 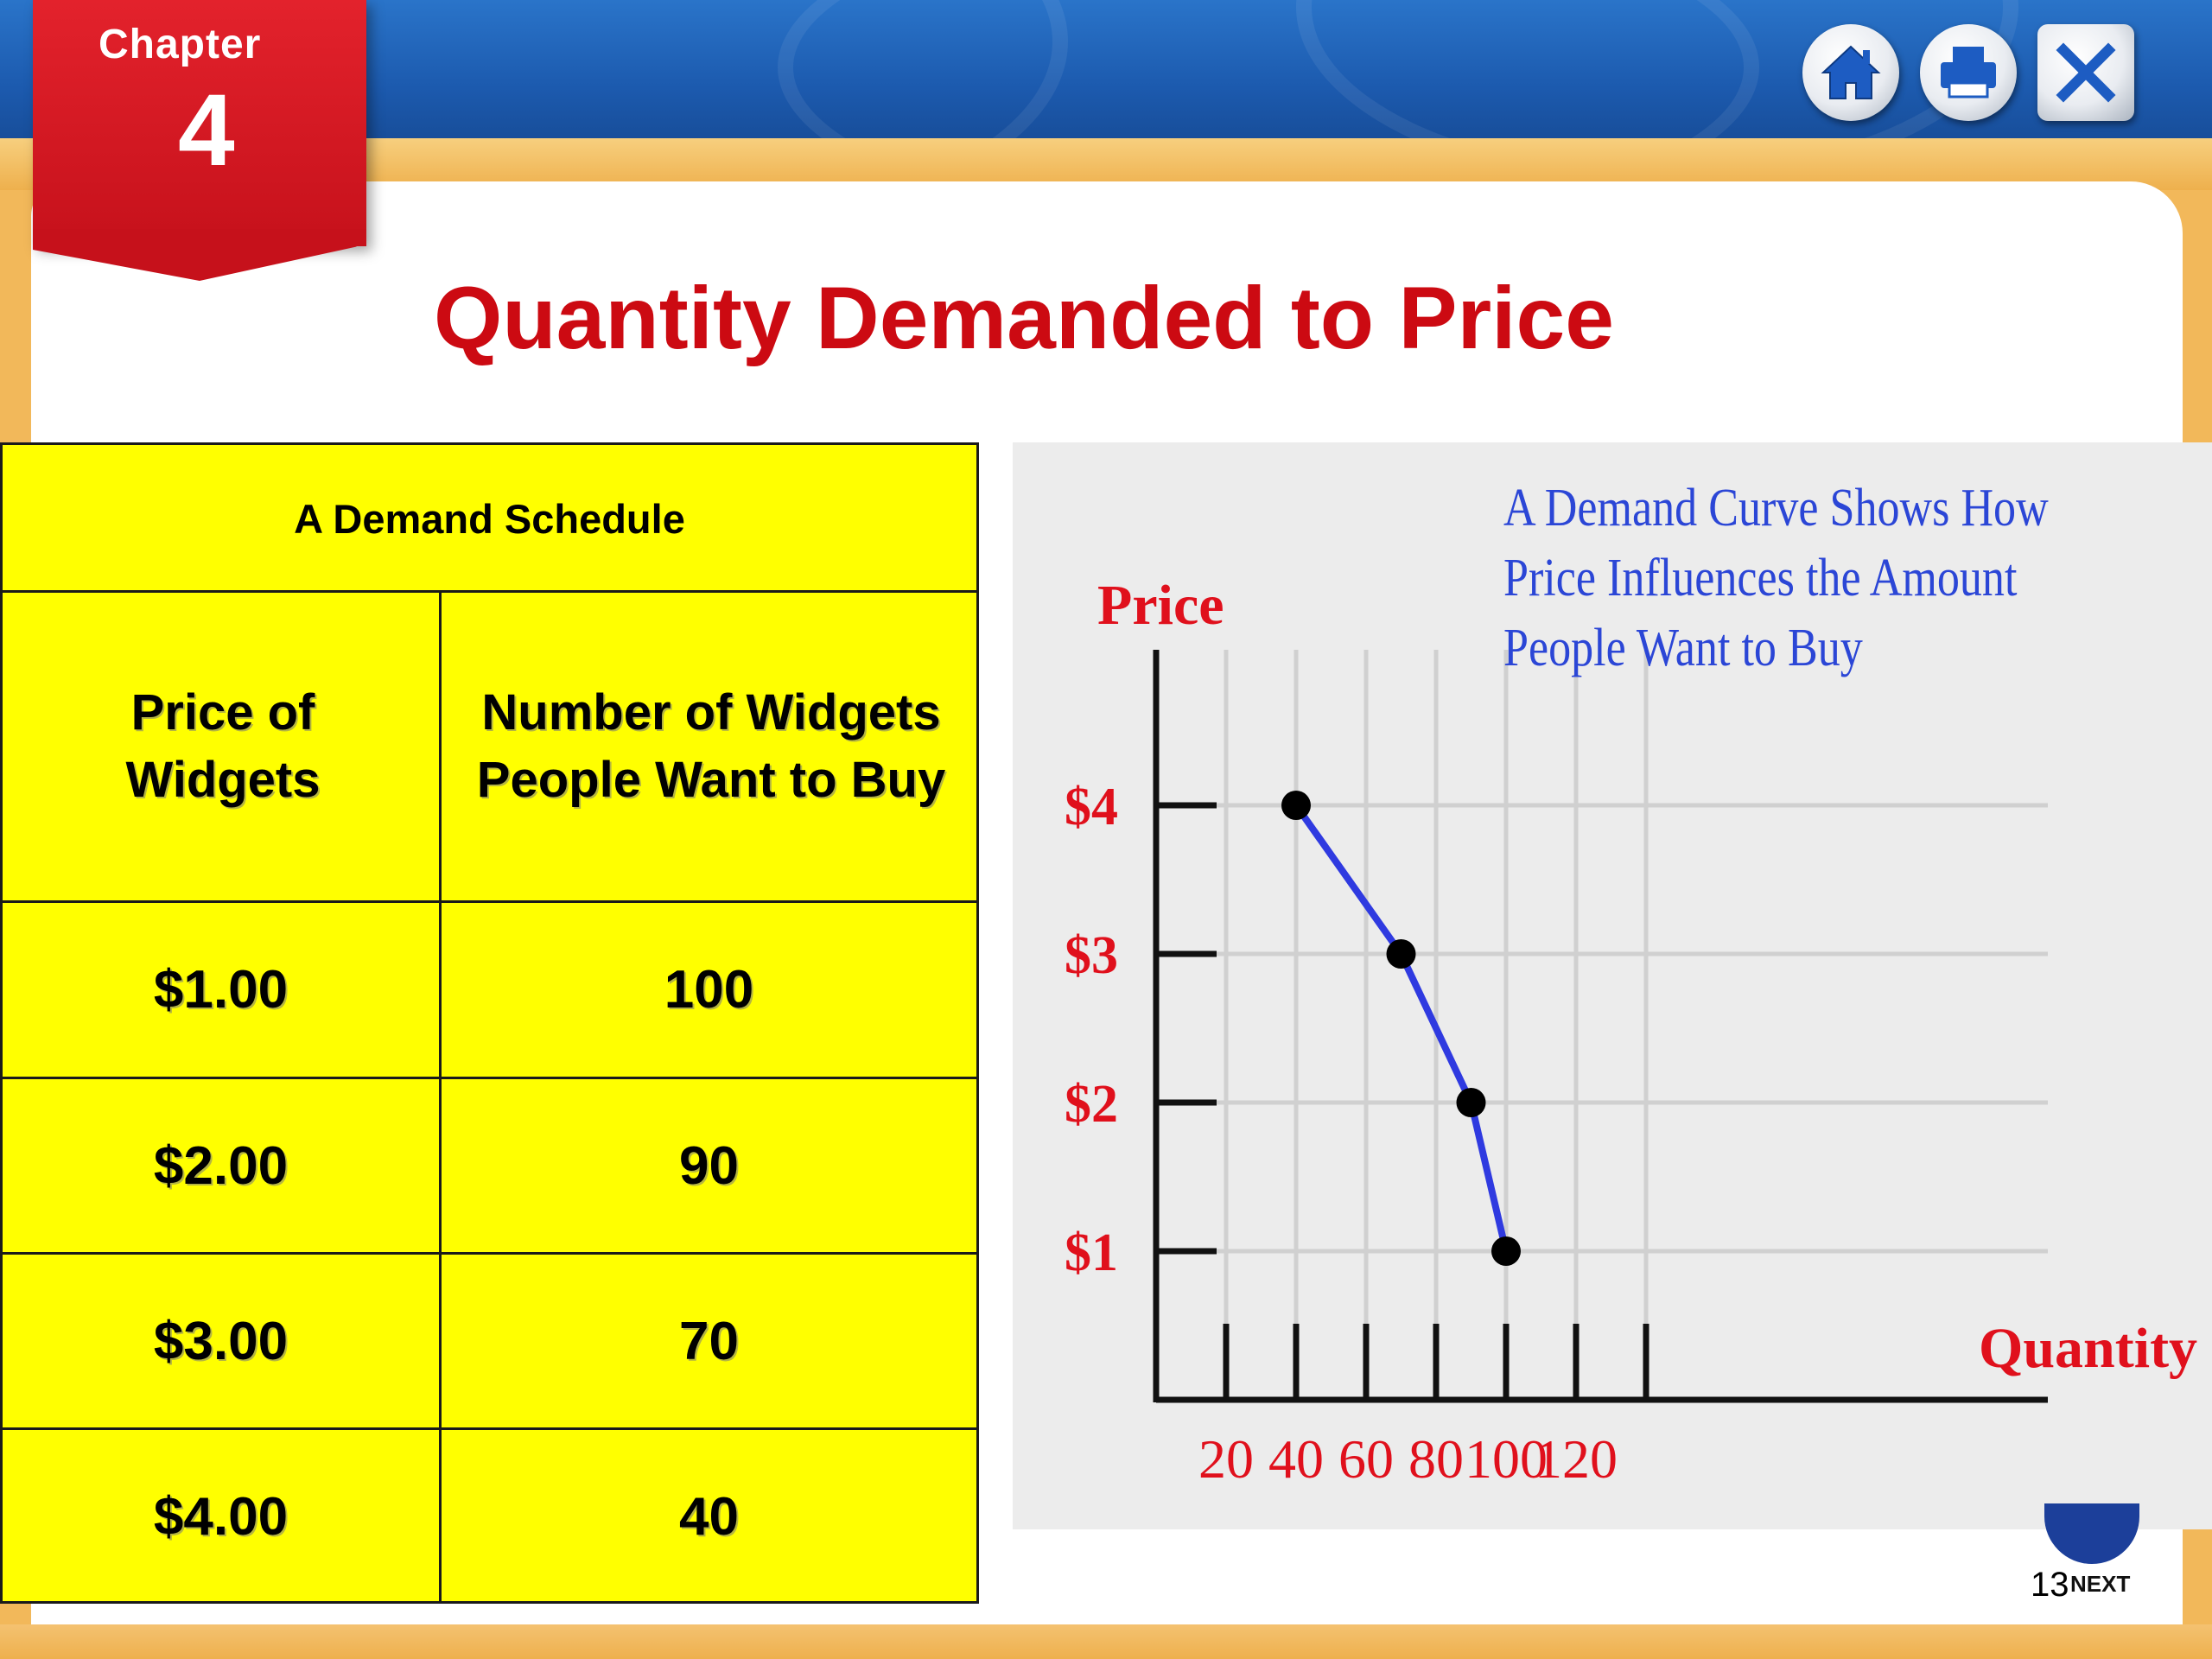 I want to click on y-axis-label: Price, so click(x=1160, y=605).